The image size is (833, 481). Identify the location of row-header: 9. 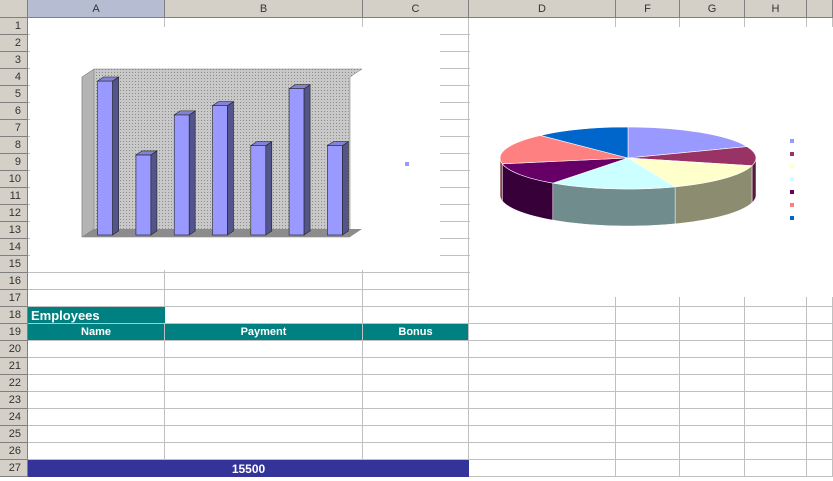
(14, 162).